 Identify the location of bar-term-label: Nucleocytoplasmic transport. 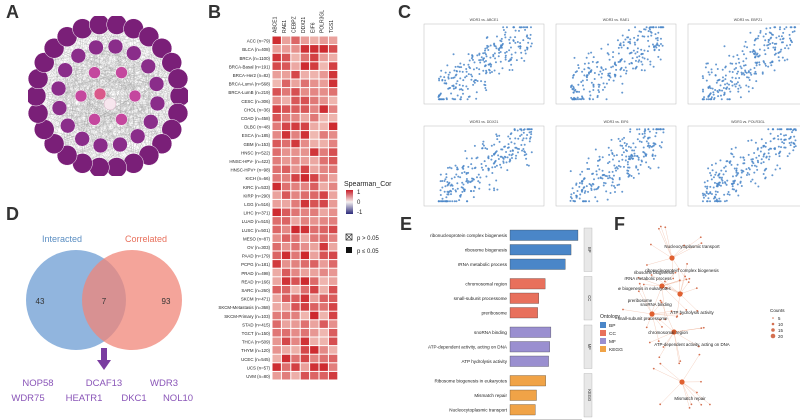
(478, 410).